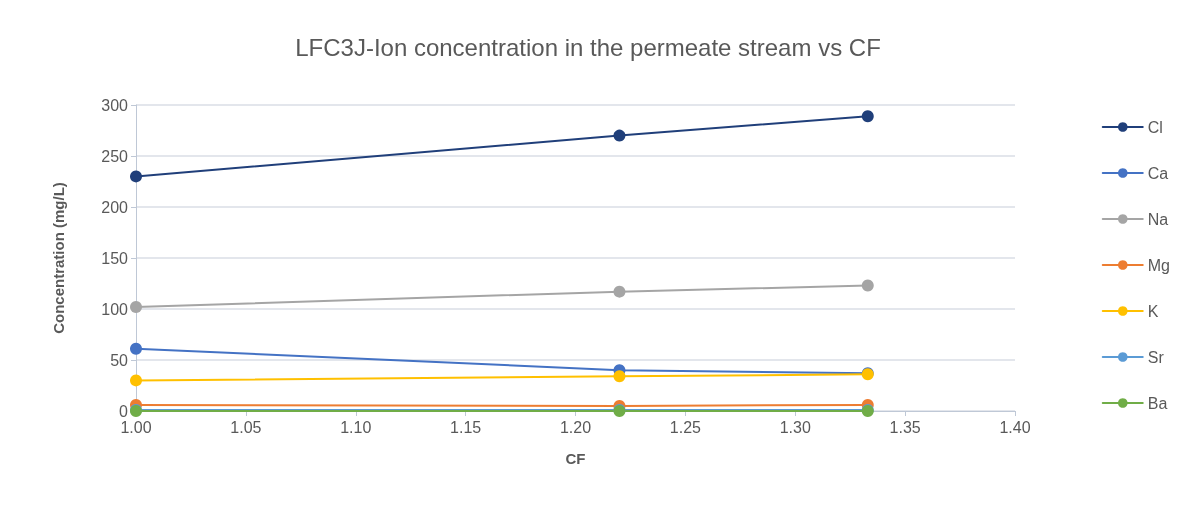 Image resolution: width=1203 pixels, height=530 pixels. What do you see at coordinates (115, 105) in the screenshot?
I see `y-tick-label: 300` at bounding box center [115, 105].